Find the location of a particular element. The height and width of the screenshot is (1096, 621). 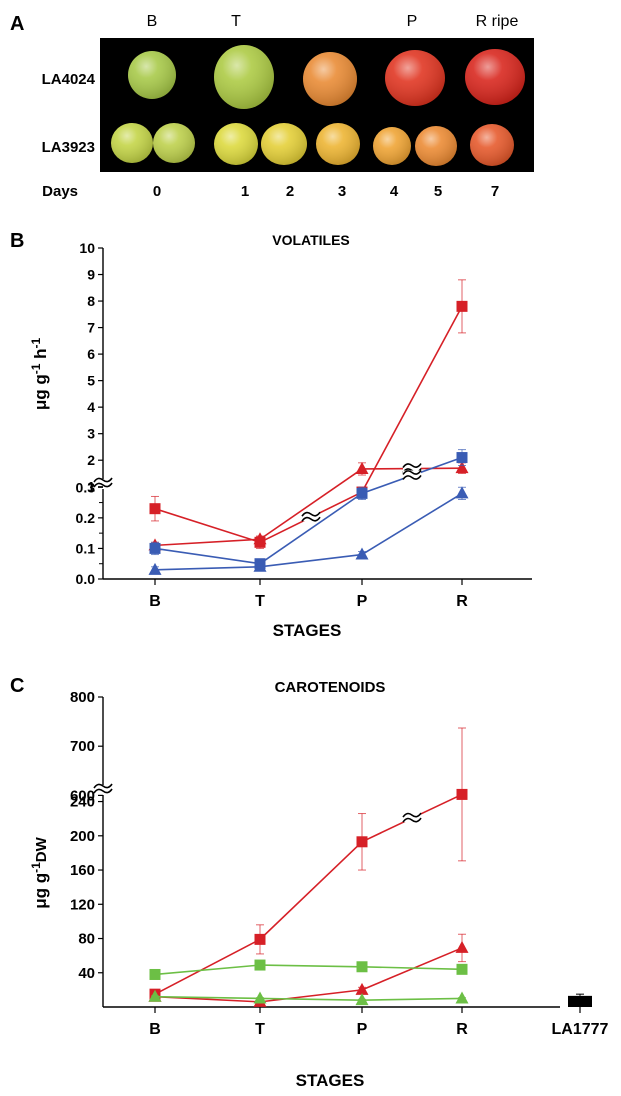

y-tick-label: 40 is located at coordinates (86, 973).